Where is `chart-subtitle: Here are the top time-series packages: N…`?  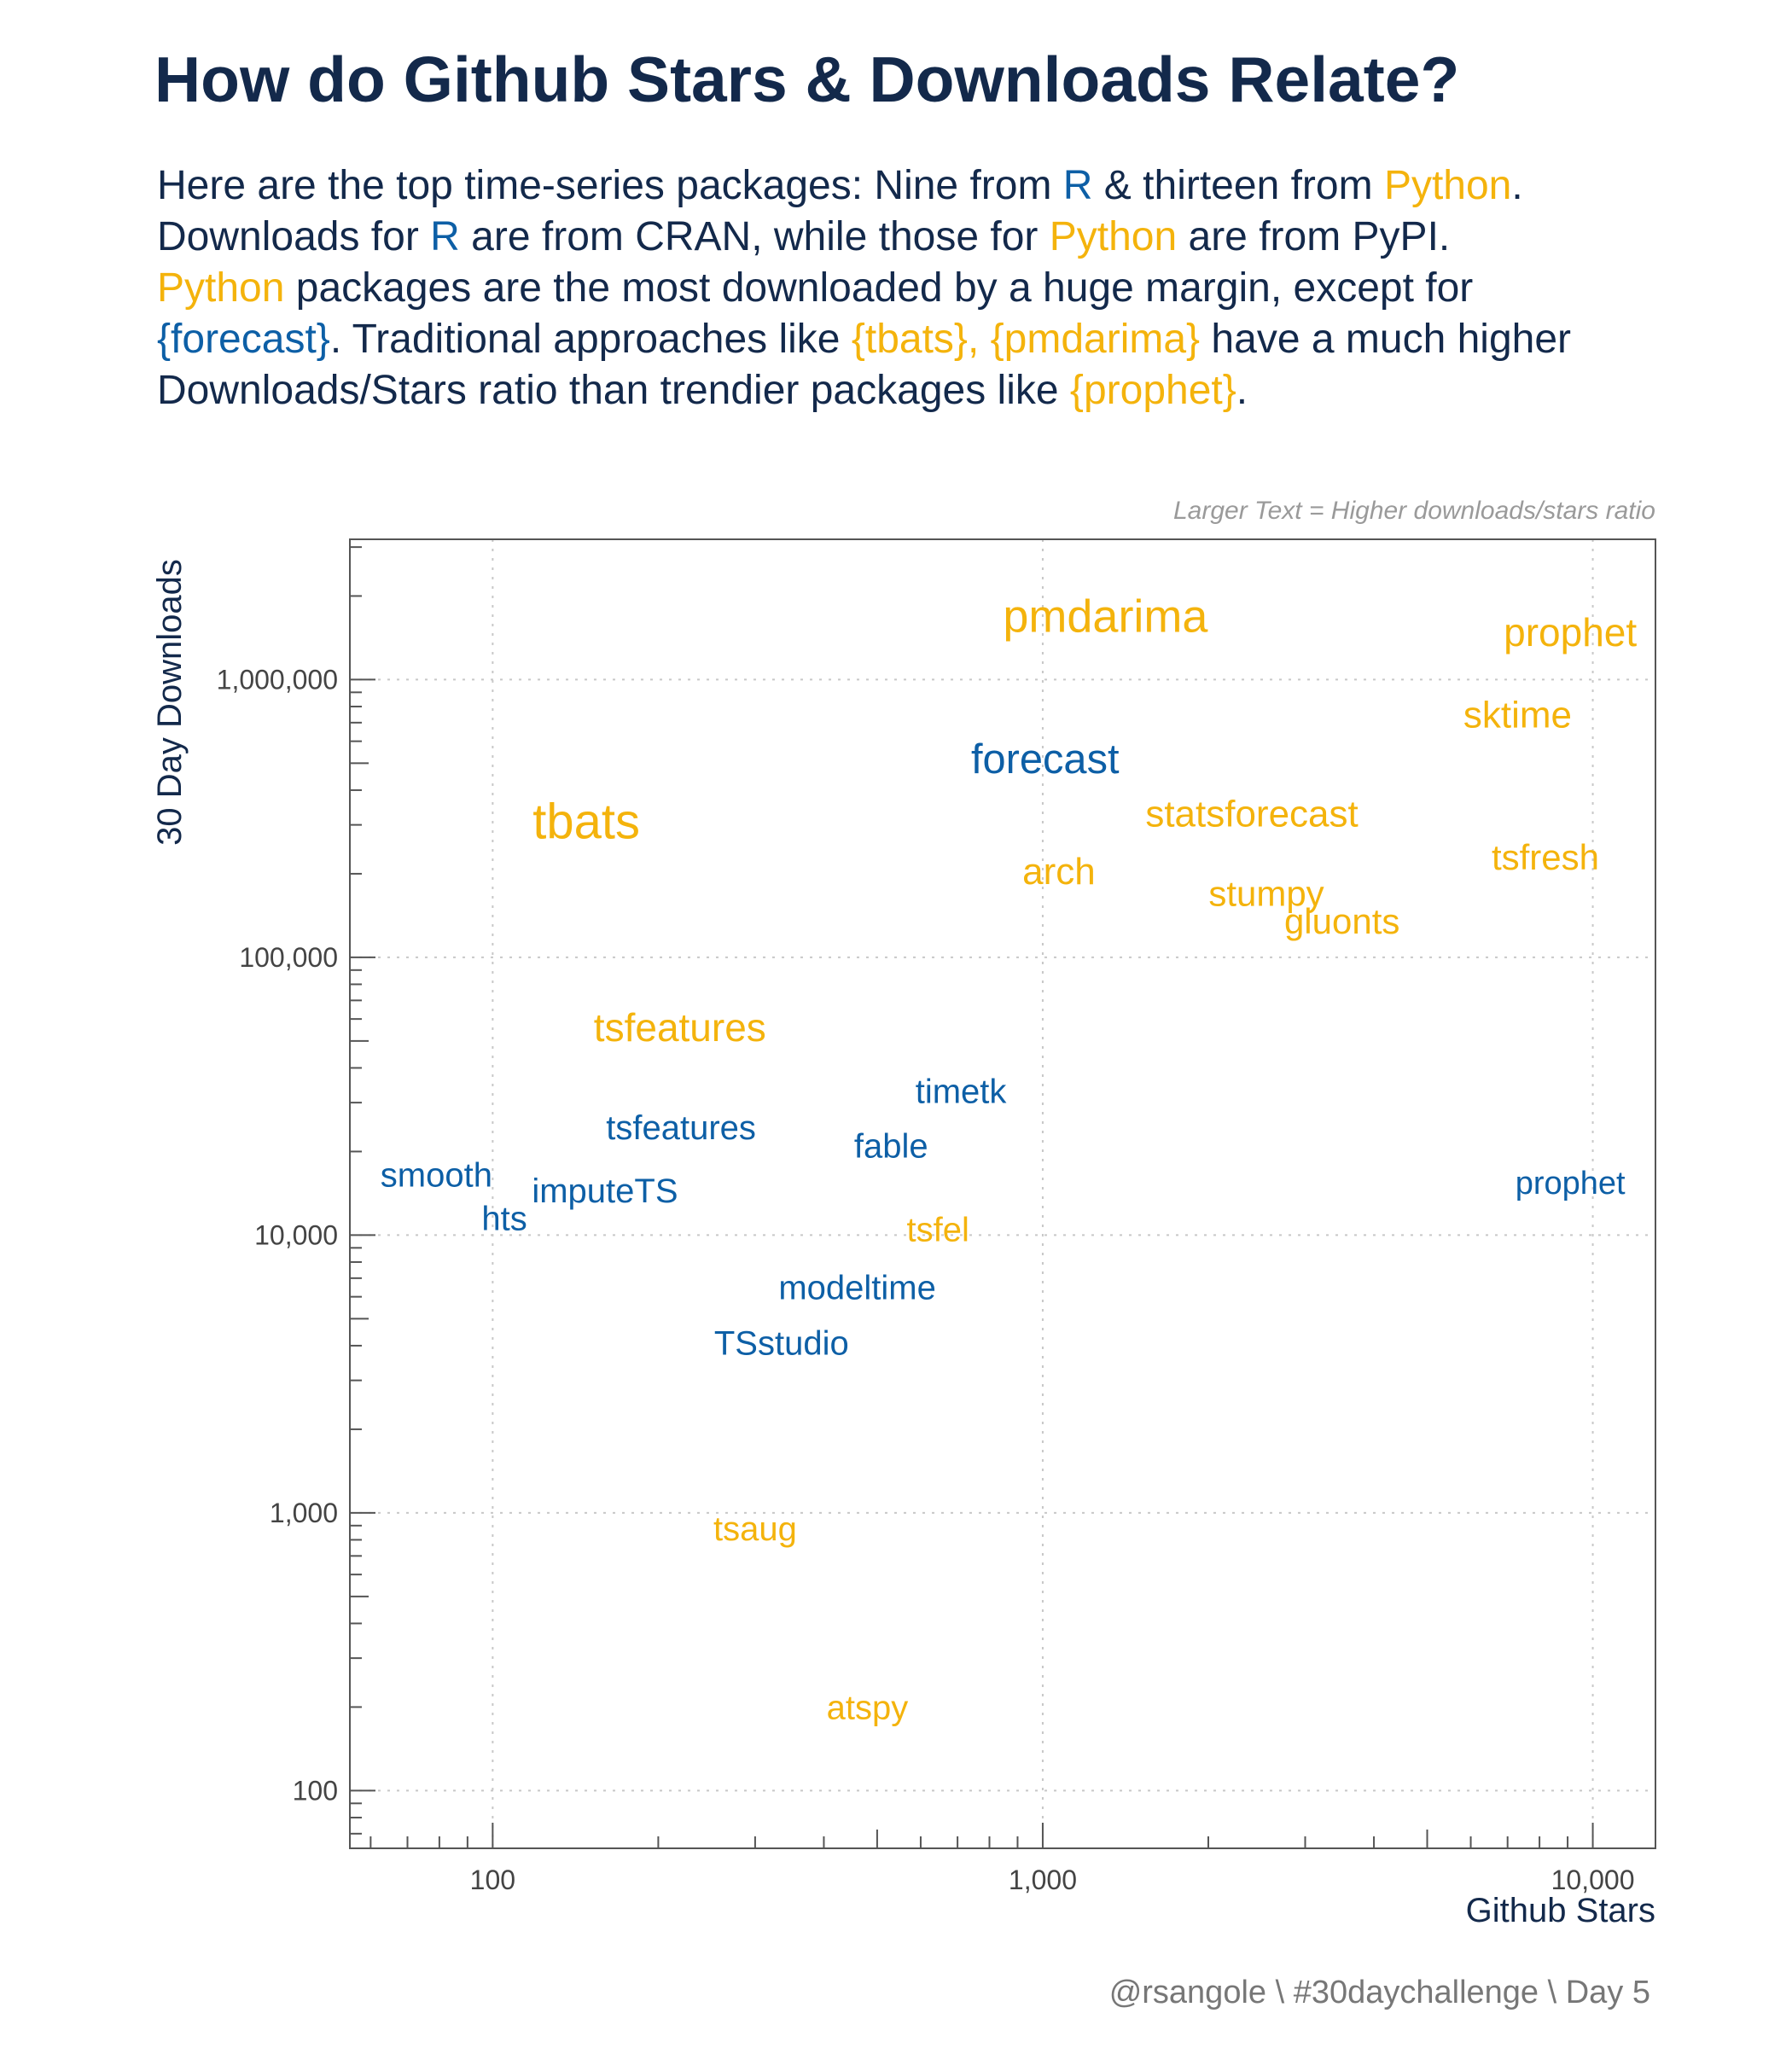 chart-subtitle: Here are the top time-series packages: N… is located at coordinates (925, 288).